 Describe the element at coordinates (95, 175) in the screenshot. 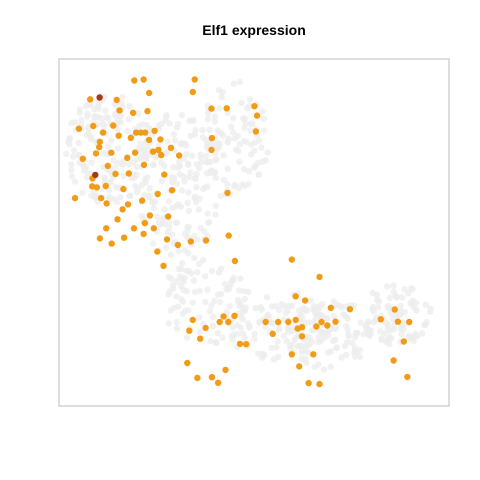

I see `high-expression-point` at that location.